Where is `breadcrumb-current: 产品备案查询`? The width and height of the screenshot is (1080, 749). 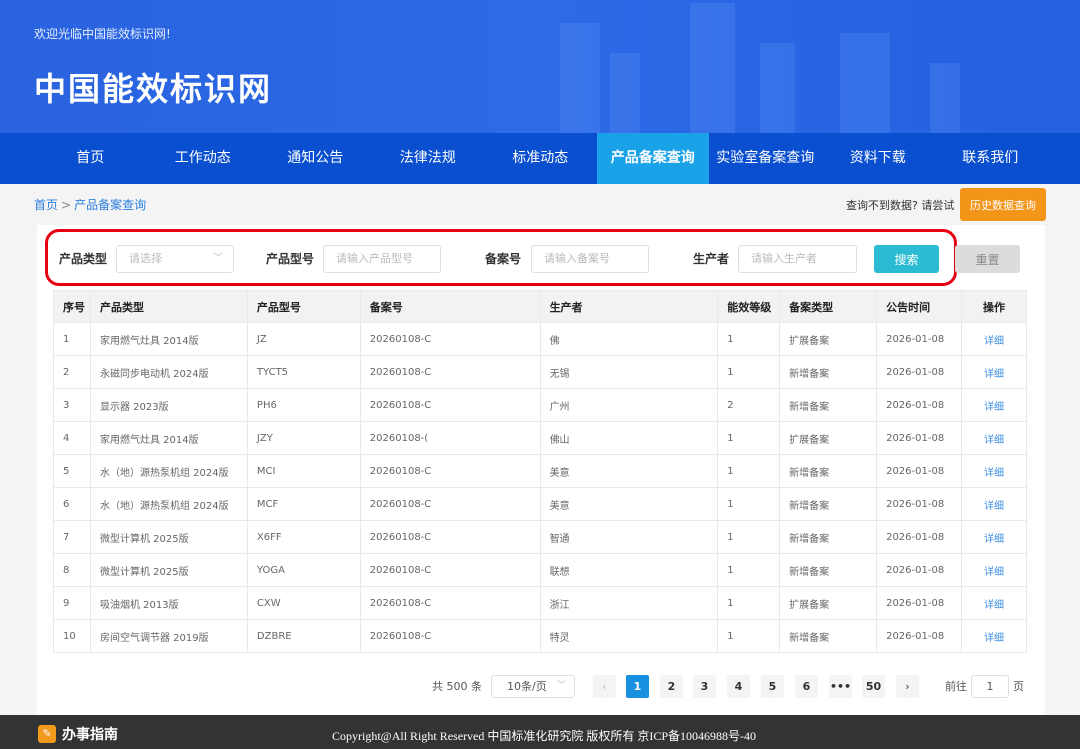 breadcrumb-current: 产品备案查询 is located at coordinates (110, 205).